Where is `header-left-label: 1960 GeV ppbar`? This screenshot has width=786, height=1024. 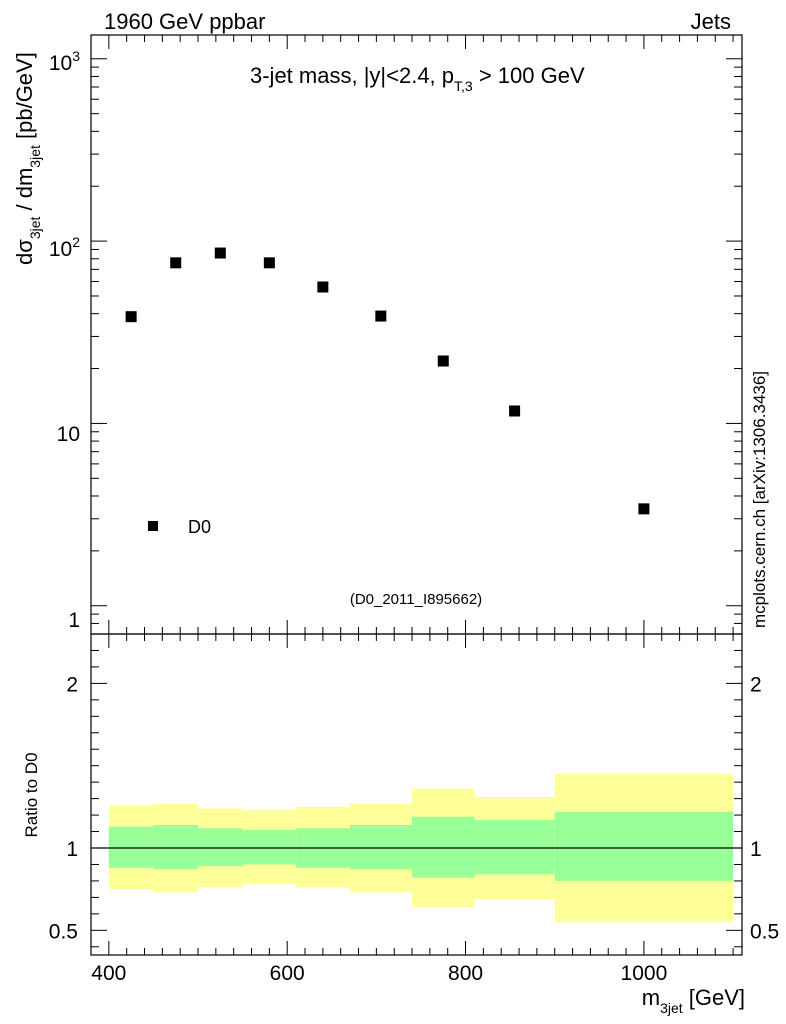 header-left-label: 1960 GeV ppbar is located at coordinates (184, 21).